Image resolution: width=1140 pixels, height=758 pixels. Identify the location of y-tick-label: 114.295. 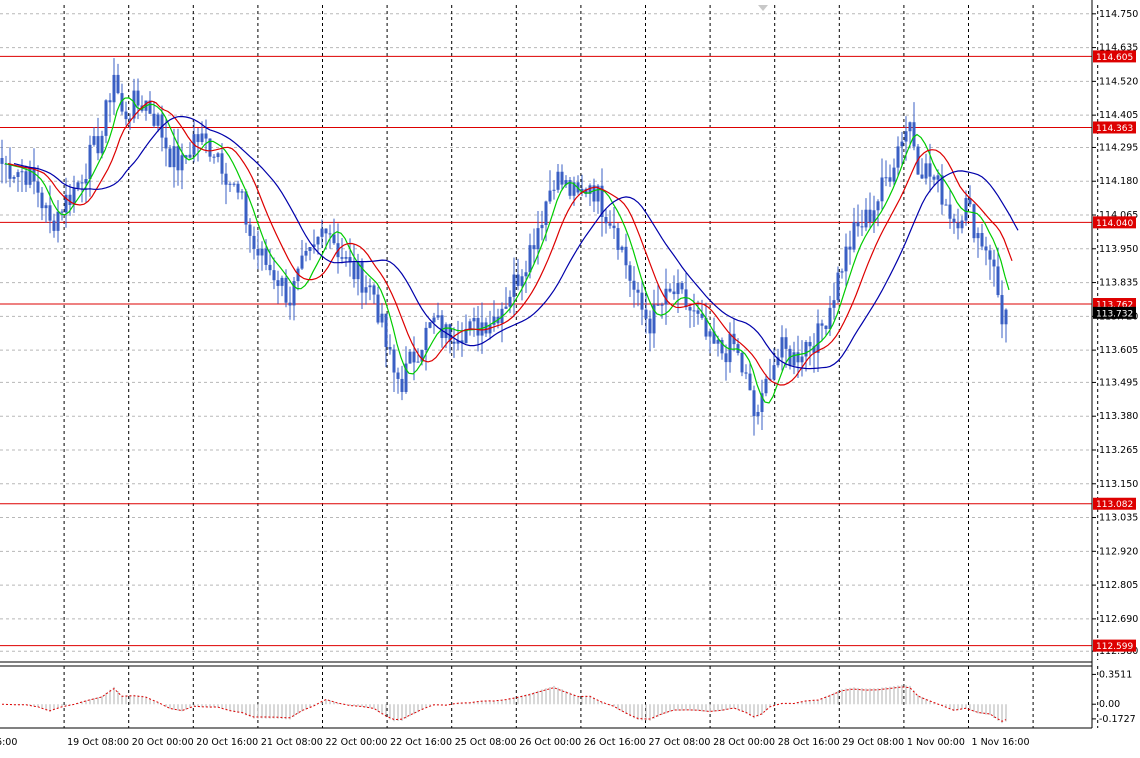
(1118, 147).